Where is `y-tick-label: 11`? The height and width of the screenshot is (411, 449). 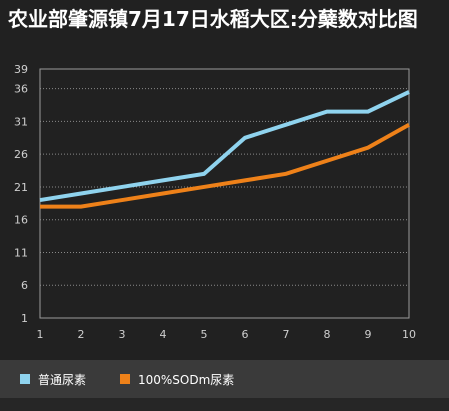 y-tick-label: 11 is located at coordinates (21, 252).